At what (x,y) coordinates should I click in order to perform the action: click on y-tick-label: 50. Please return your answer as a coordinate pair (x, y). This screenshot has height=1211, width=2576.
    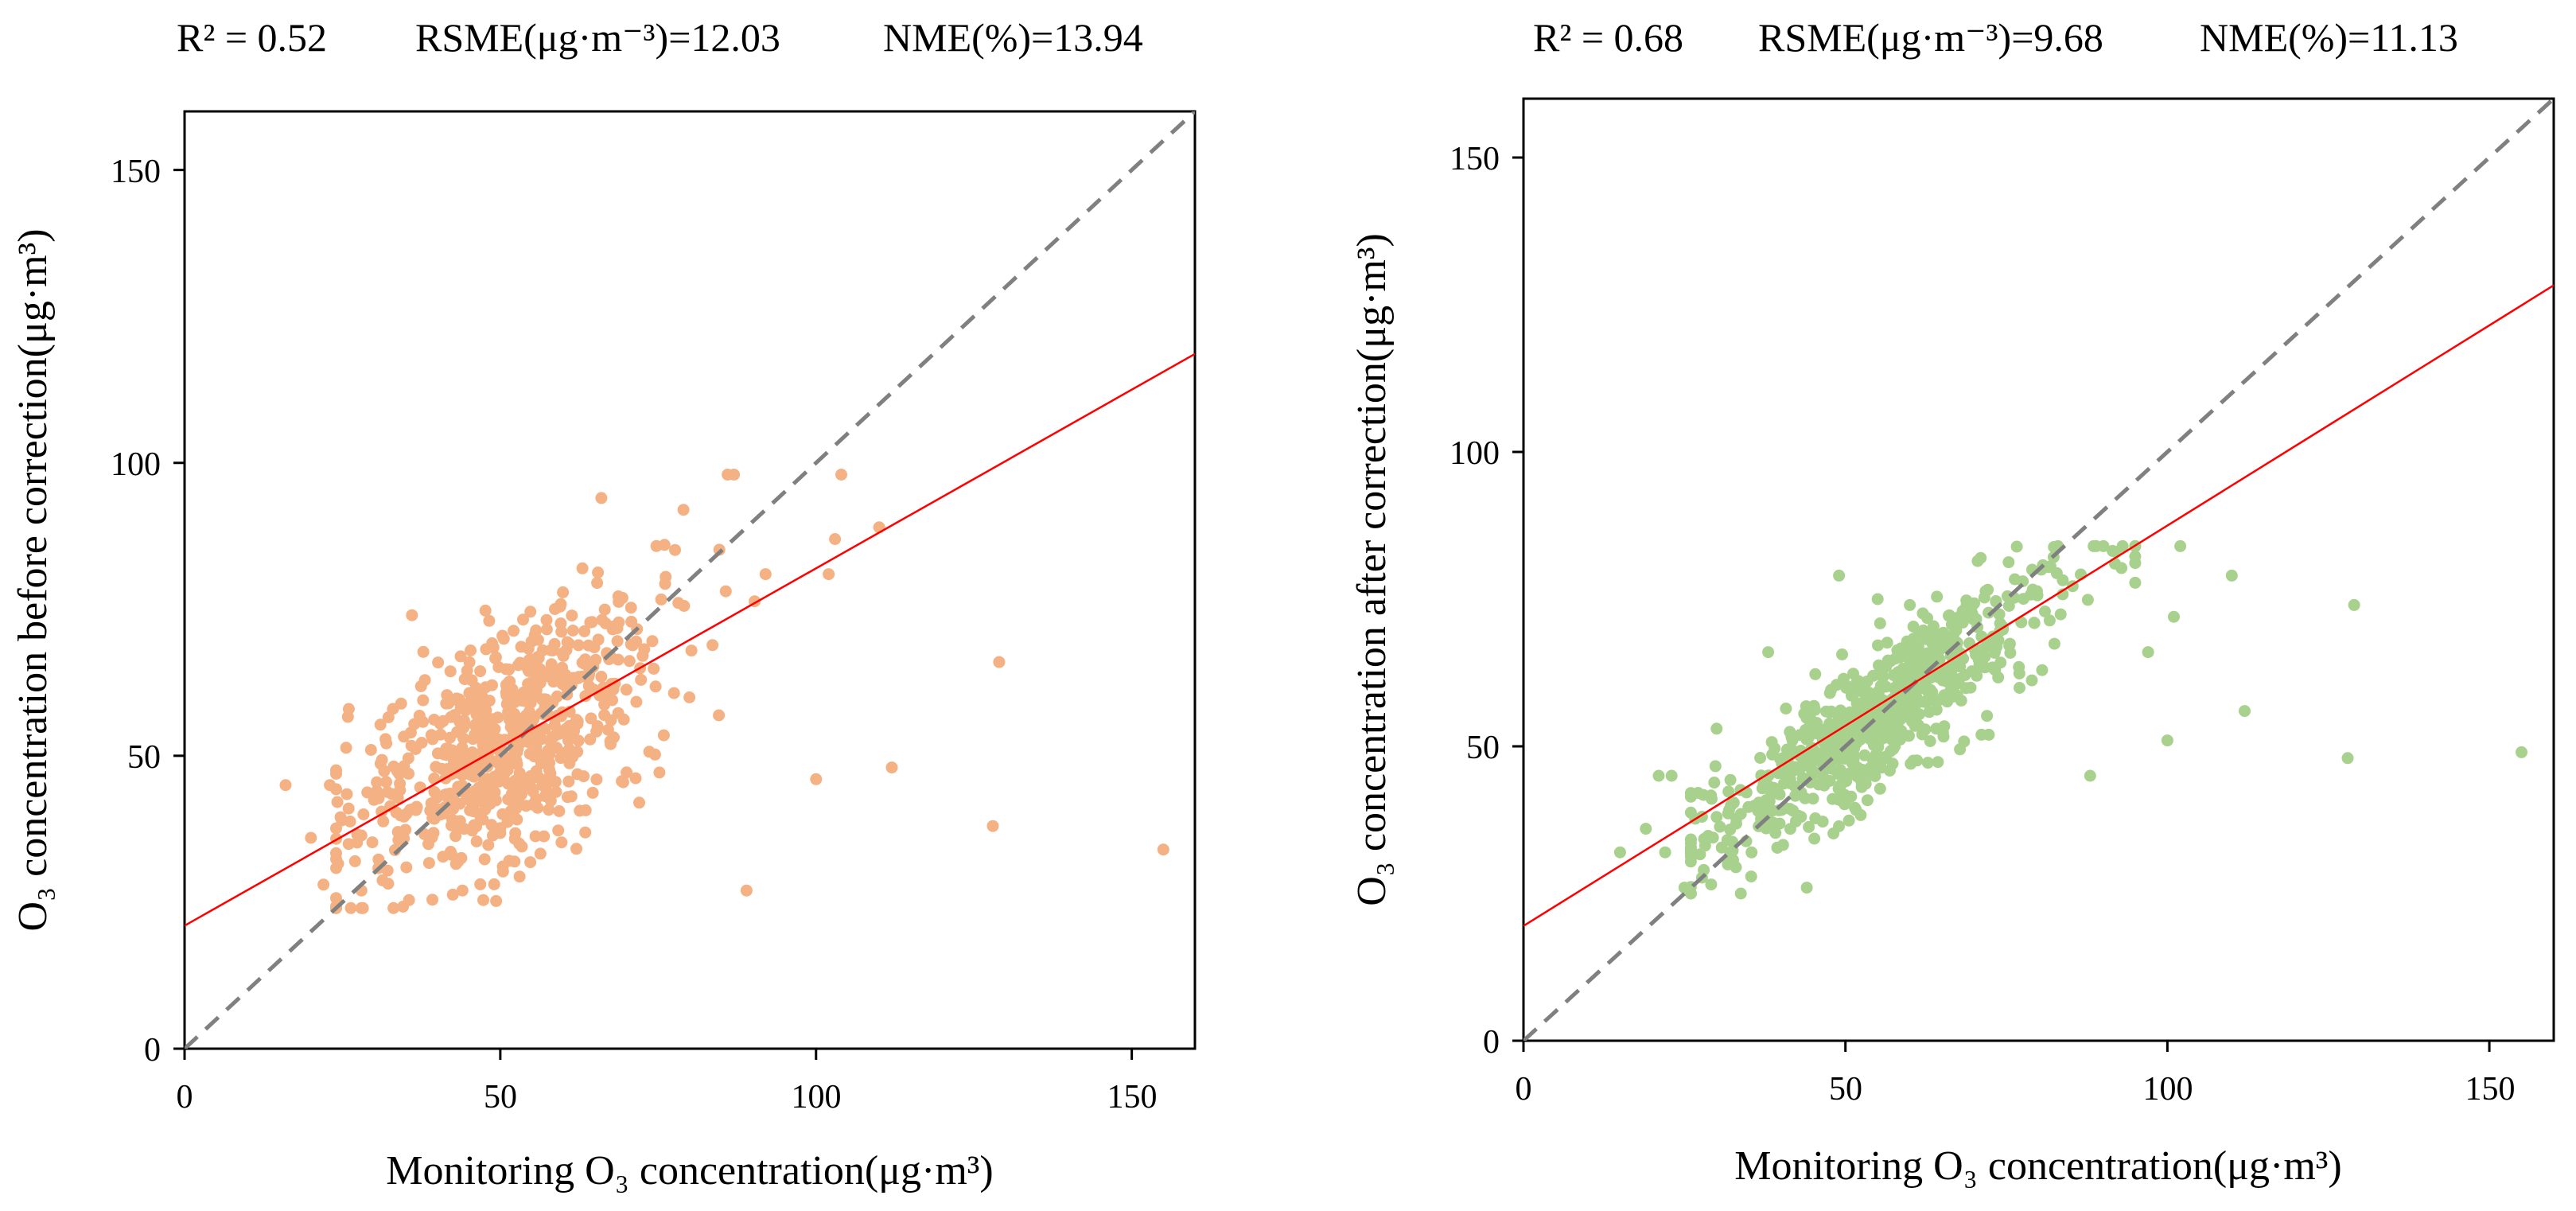
    Looking at the image, I should click on (144, 757).